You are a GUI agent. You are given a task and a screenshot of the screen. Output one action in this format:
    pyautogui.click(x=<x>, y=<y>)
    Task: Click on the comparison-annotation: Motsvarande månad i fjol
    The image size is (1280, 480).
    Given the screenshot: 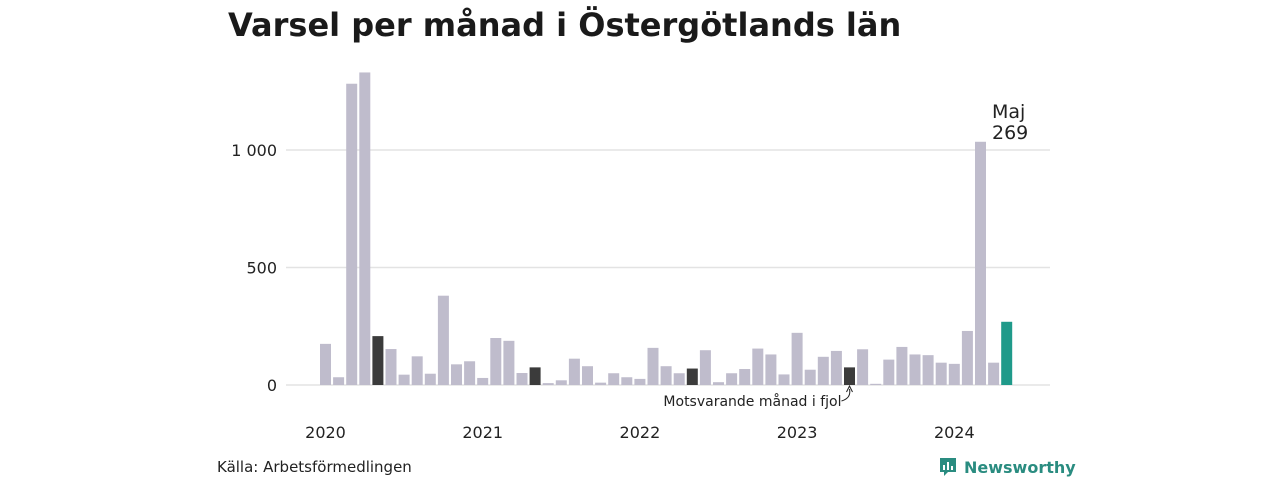 What is the action you would take?
    pyautogui.click(x=752, y=401)
    